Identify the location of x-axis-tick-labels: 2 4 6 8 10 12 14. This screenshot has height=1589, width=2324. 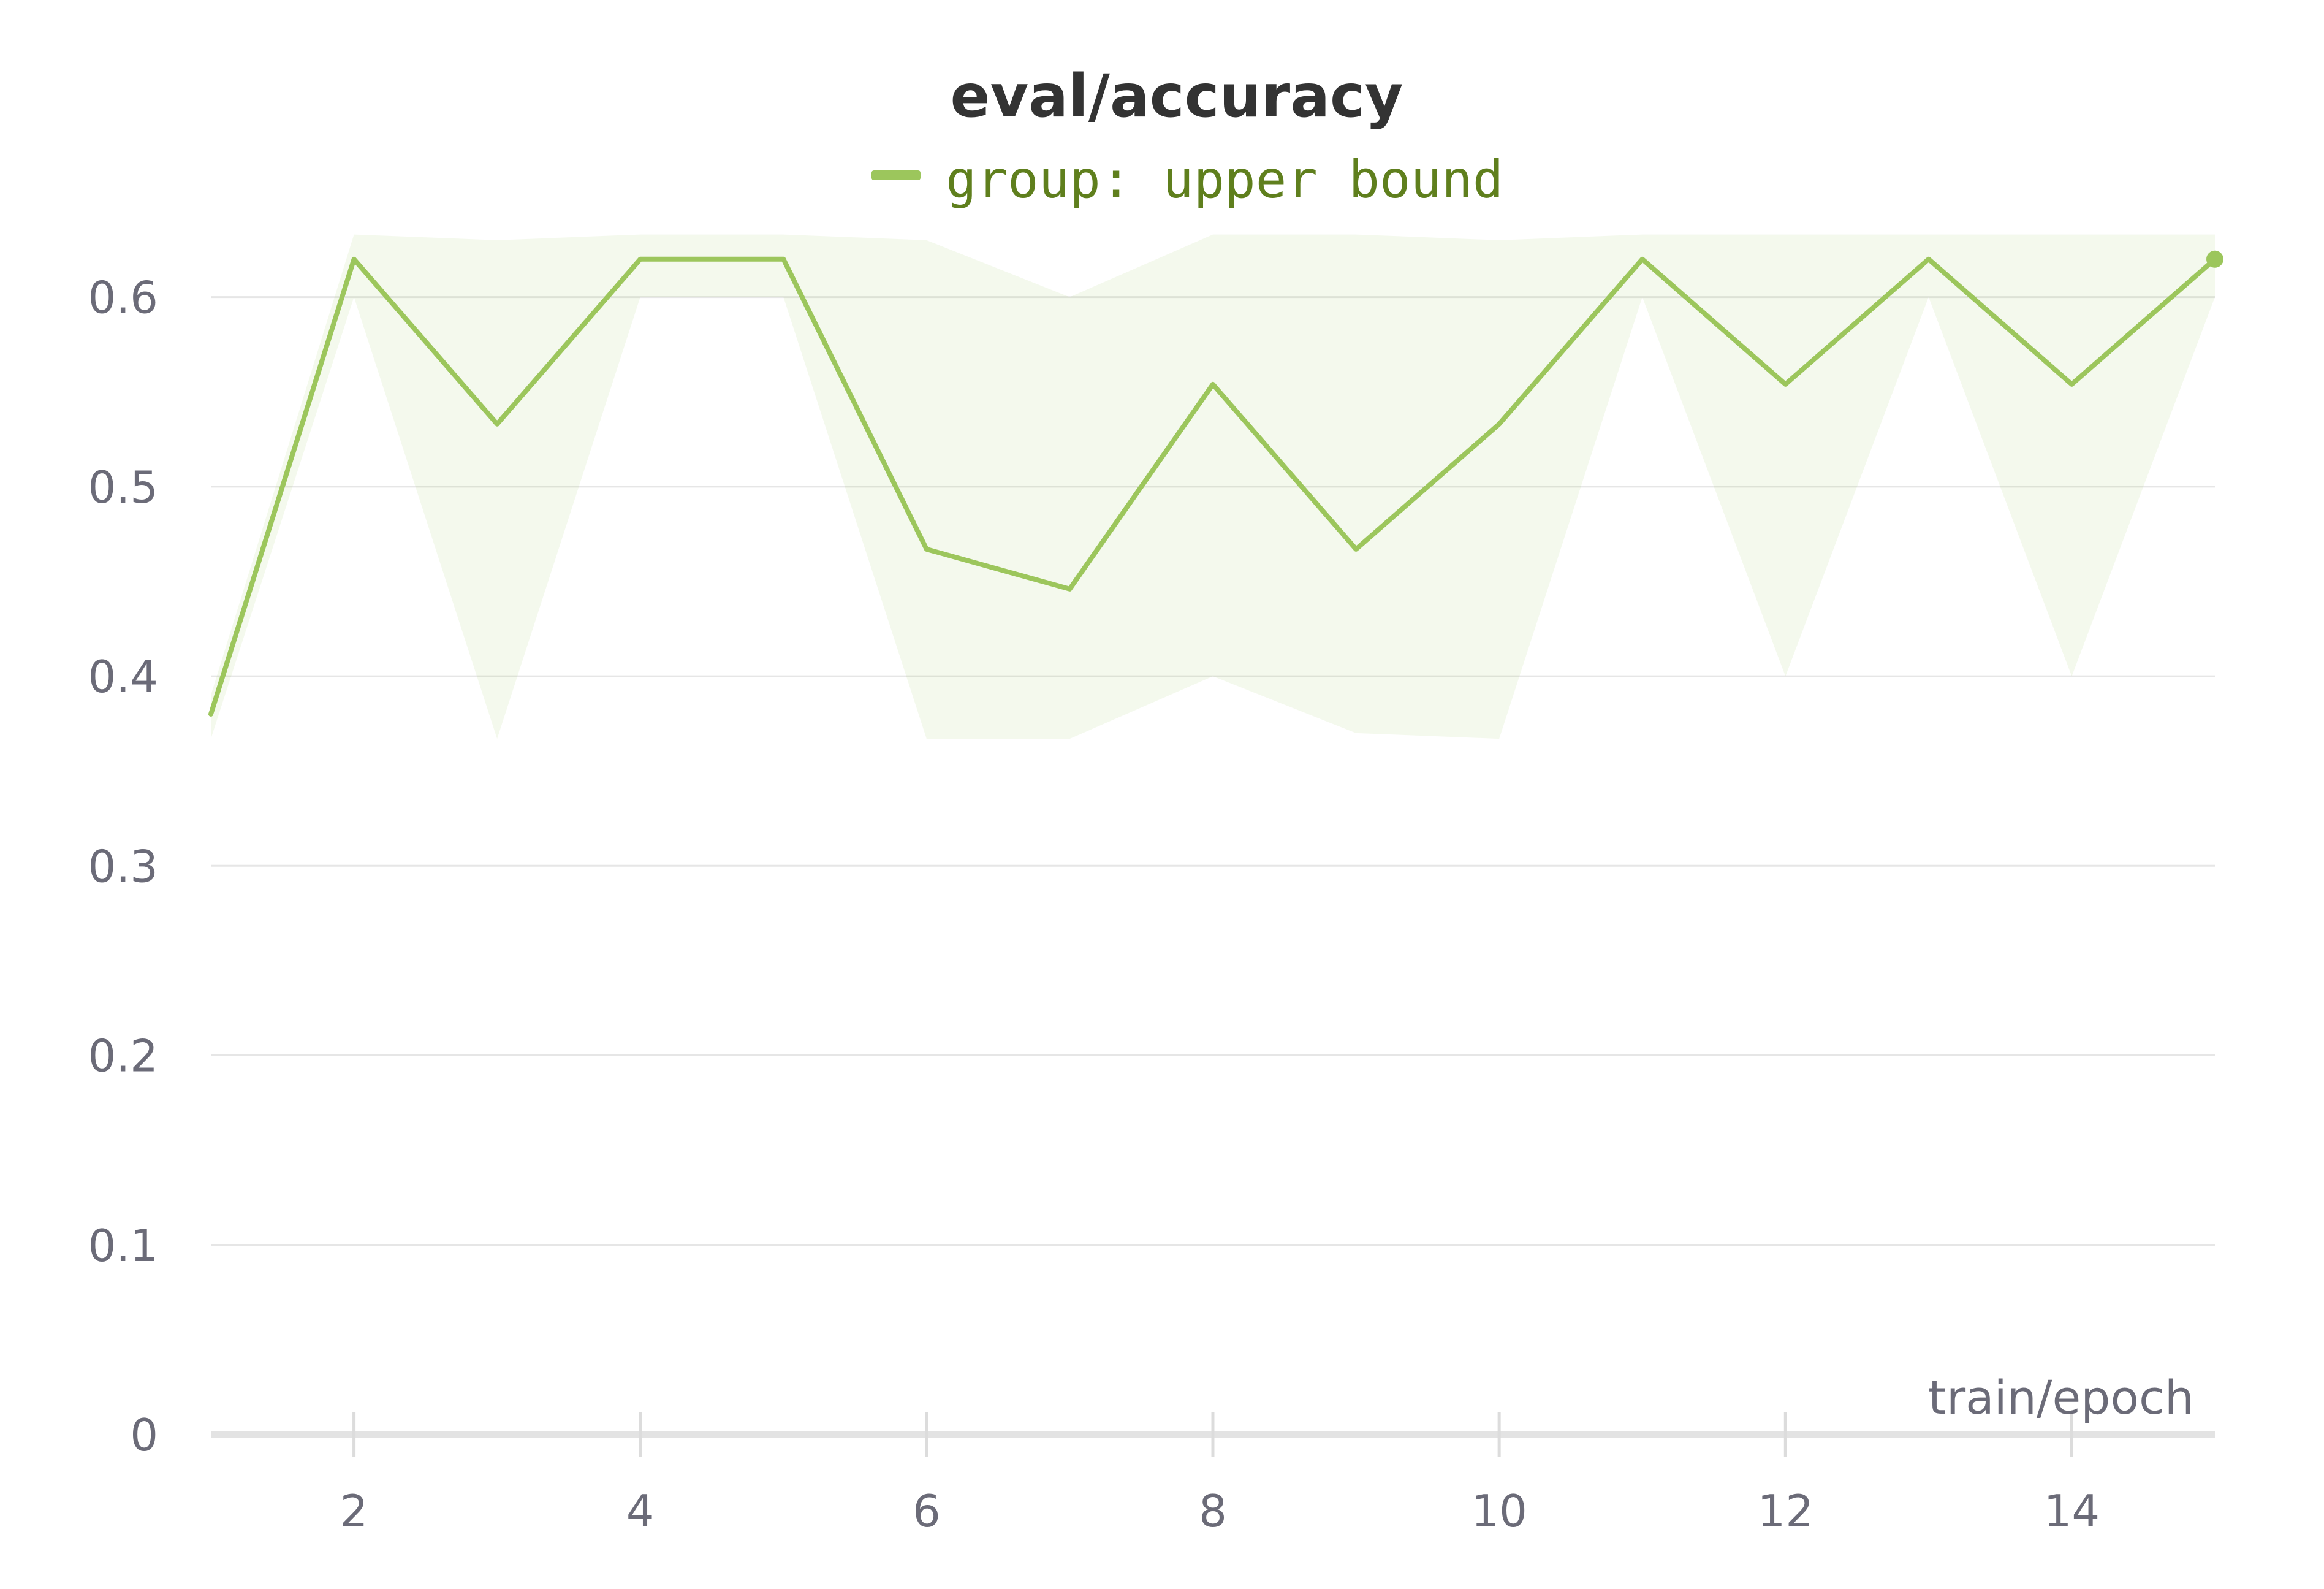
(1220, 1511).